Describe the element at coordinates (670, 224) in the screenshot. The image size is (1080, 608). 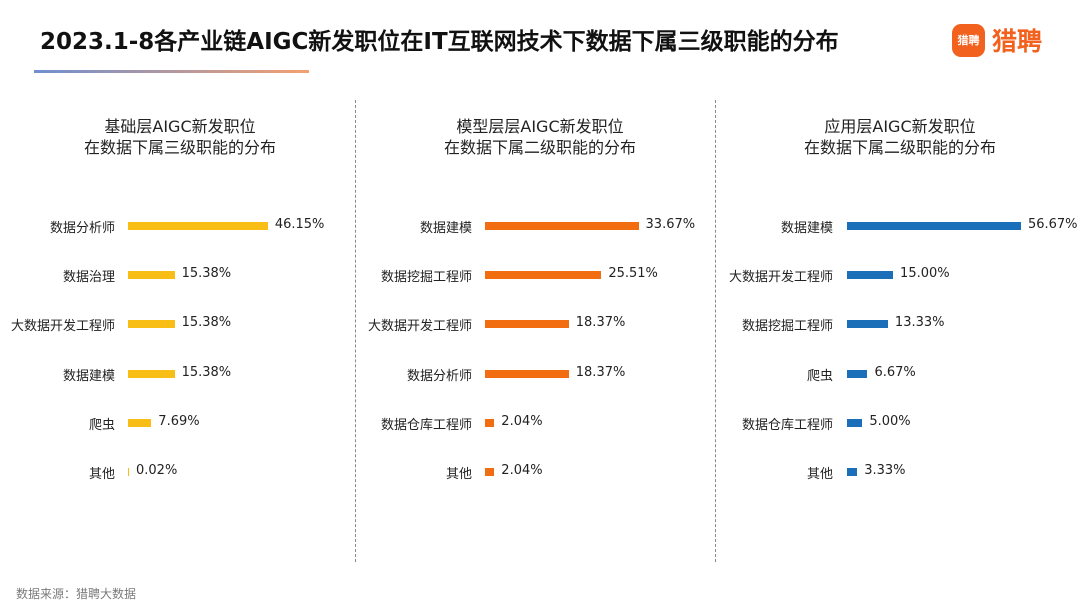
I see `data-label: 33.67%` at that location.